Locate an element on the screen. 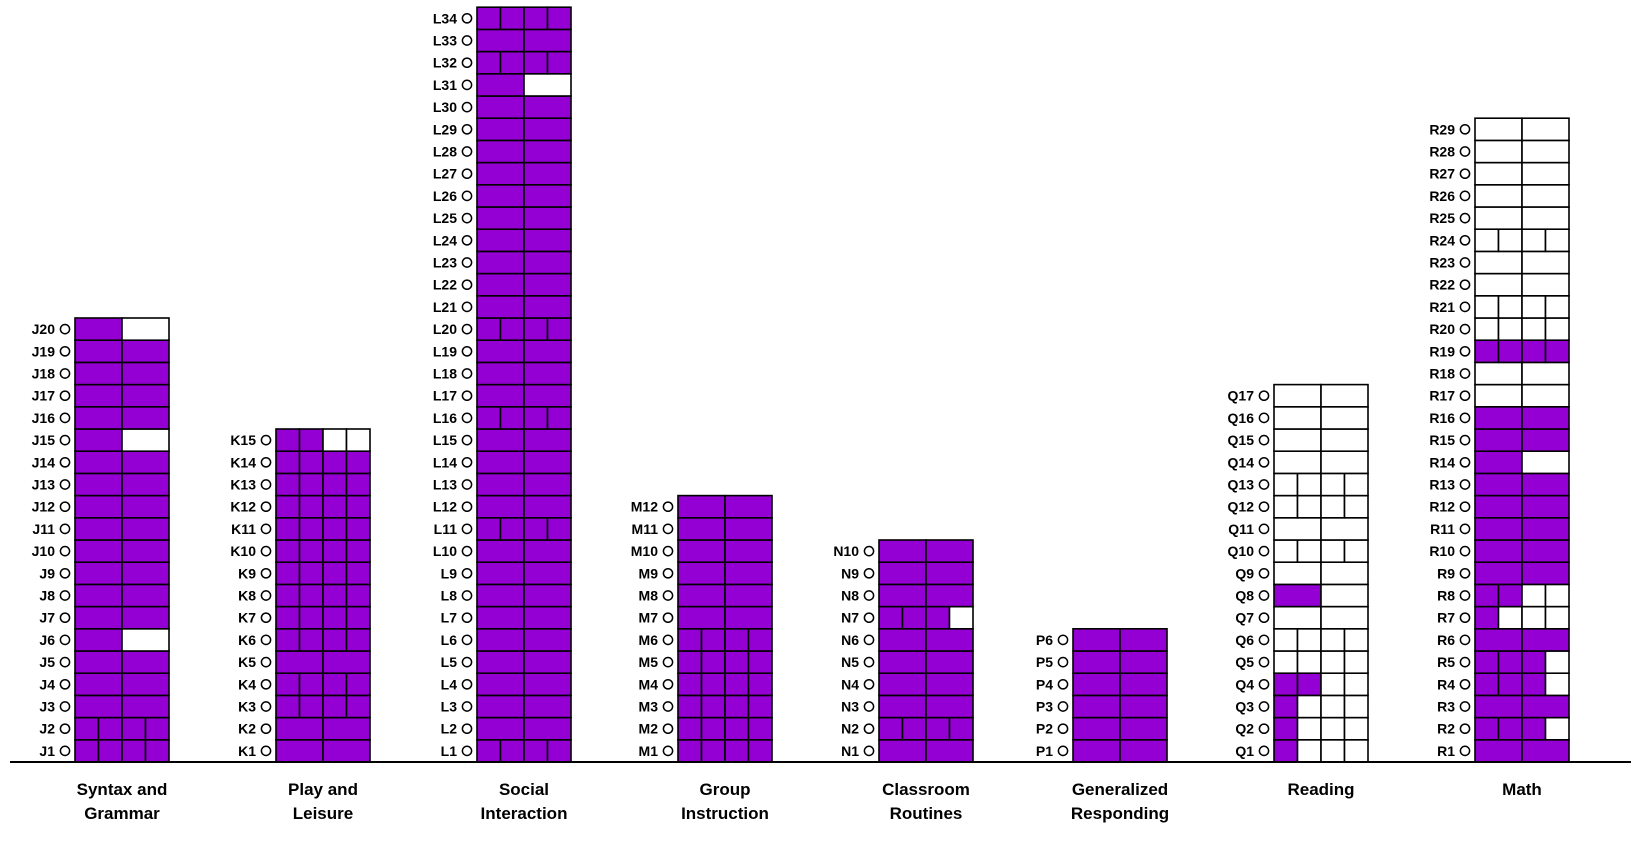 This screenshot has height=860, width=1631. item-label-r8: R8 is located at coordinates (1446, 596).